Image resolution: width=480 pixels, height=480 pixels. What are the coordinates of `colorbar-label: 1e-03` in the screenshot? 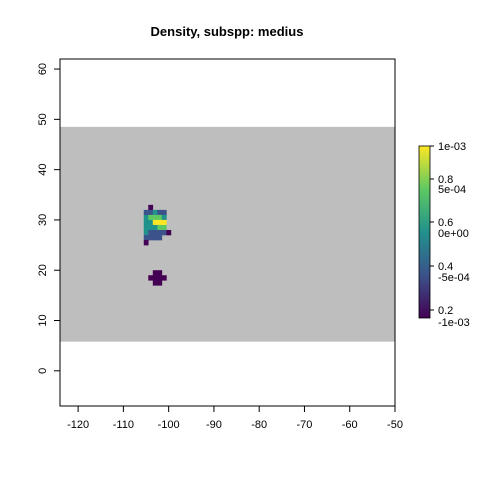 It's located at (452, 147).